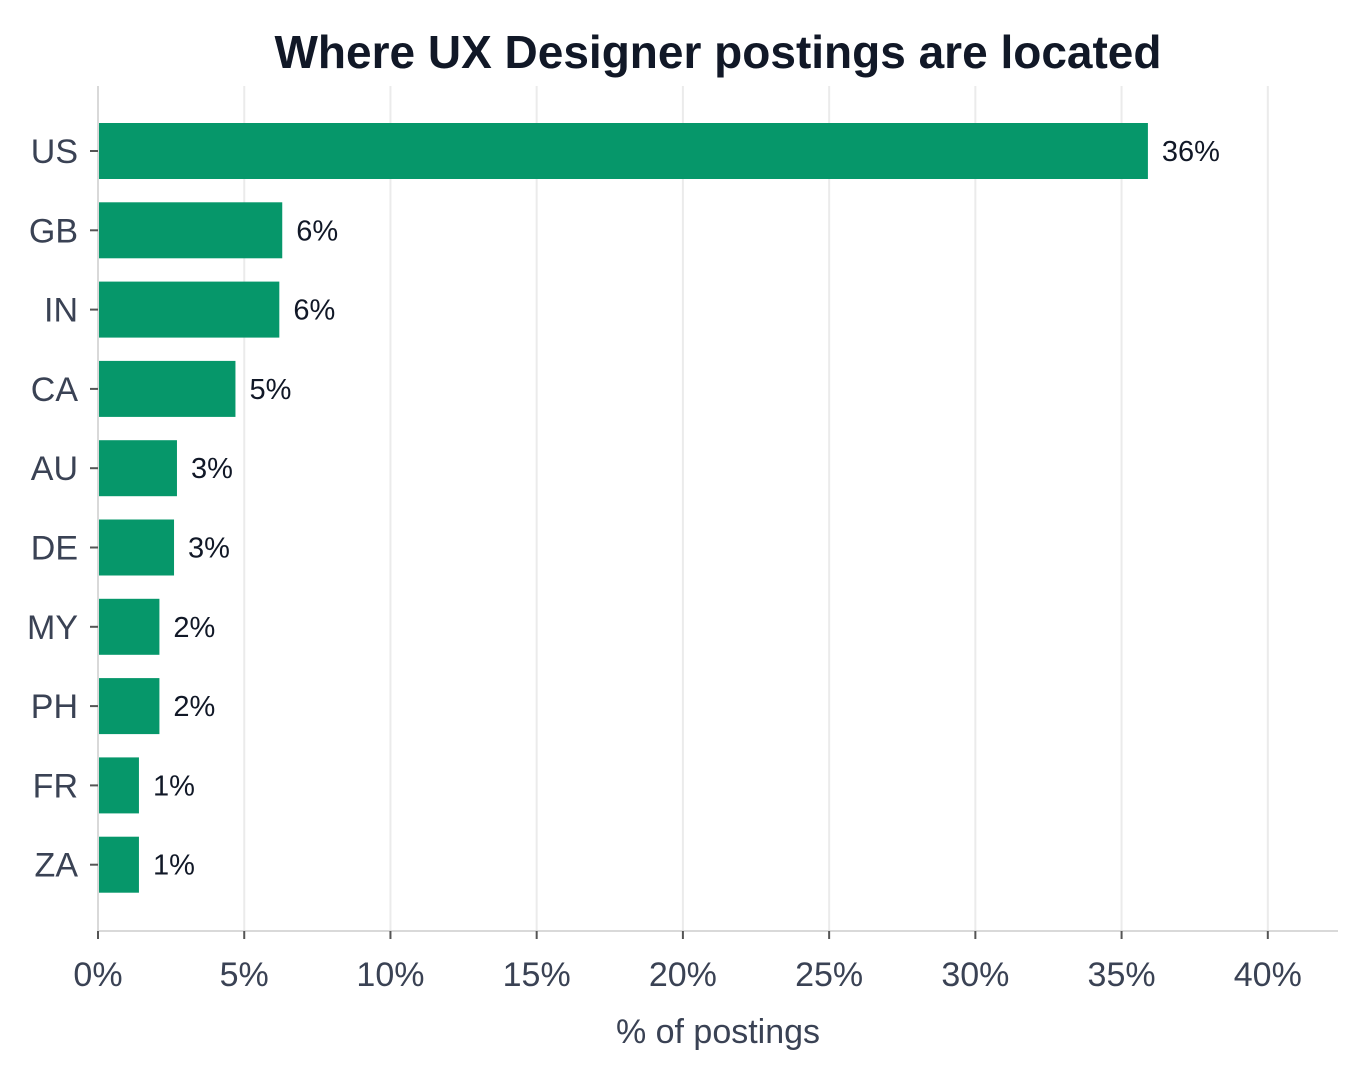 The width and height of the screenshot is (1358, 1073). I want to click on bar-fr, so click(119, 785).